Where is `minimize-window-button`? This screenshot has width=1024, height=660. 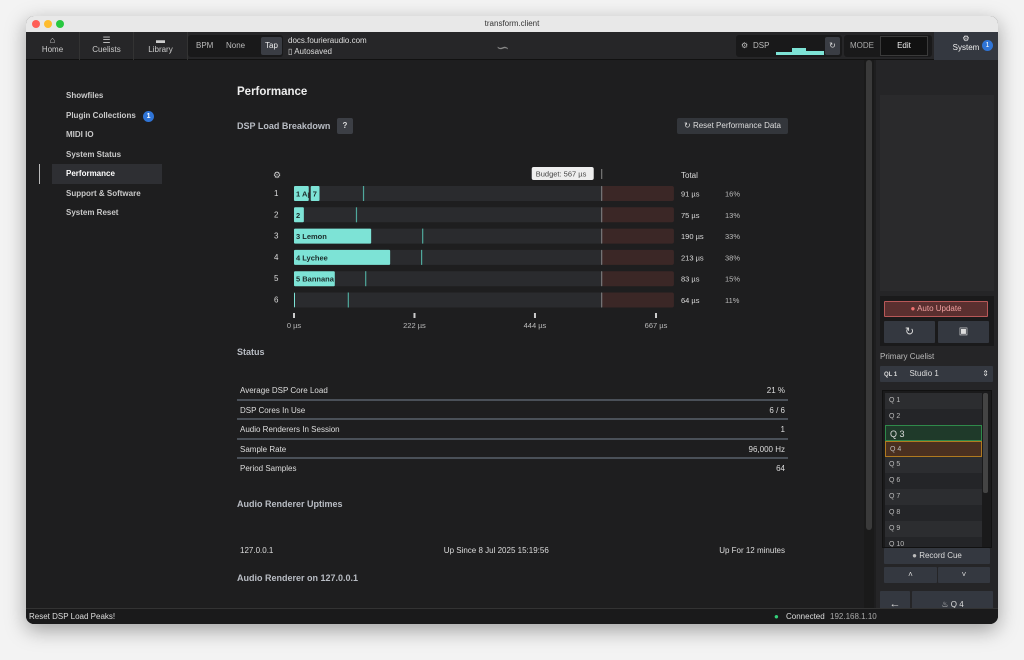
minimize-window-button is located at coordinates (48, 24).